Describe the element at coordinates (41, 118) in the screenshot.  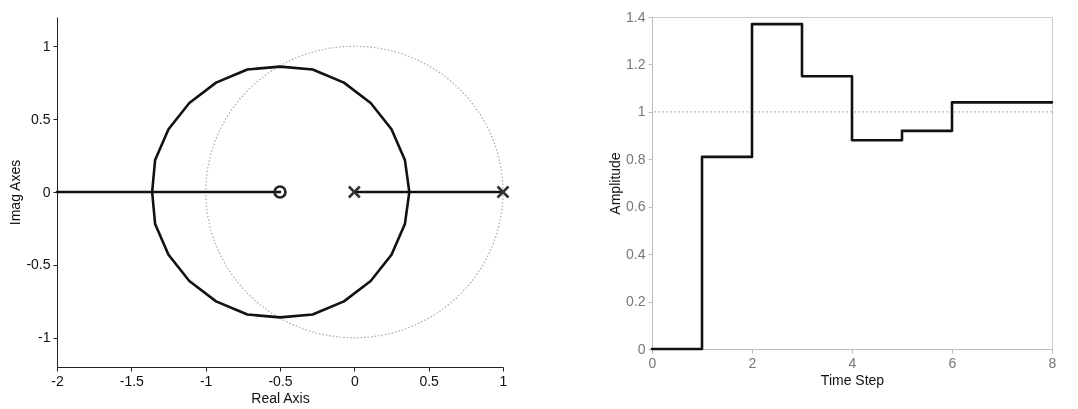
I see `y-tick-label: 0.5` at that location.